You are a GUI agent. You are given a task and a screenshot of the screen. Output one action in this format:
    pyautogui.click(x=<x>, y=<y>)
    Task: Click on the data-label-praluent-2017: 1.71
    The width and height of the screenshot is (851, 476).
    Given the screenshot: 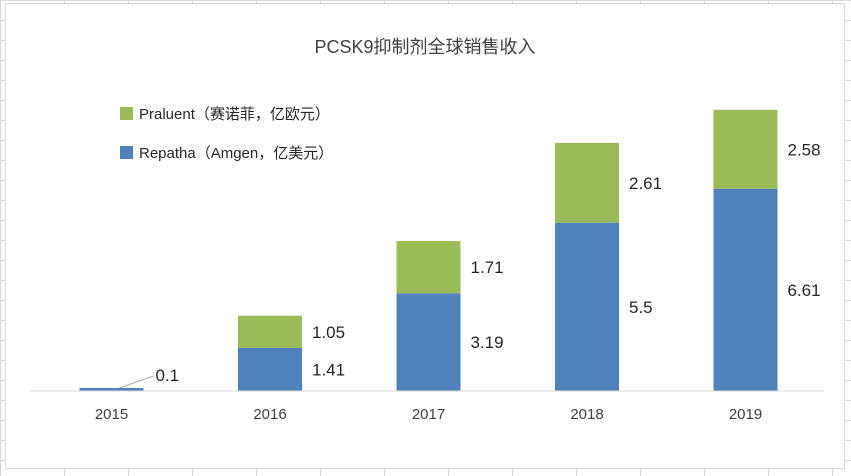 What is the action you would take?
    pyautogui.click(x=487, y=267)
    